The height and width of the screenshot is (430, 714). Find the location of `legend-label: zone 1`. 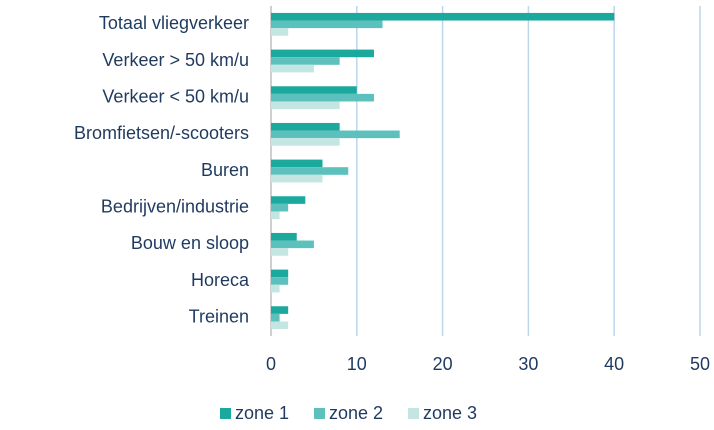

legend-label: zone 1 is located at coordinates (262, 413).